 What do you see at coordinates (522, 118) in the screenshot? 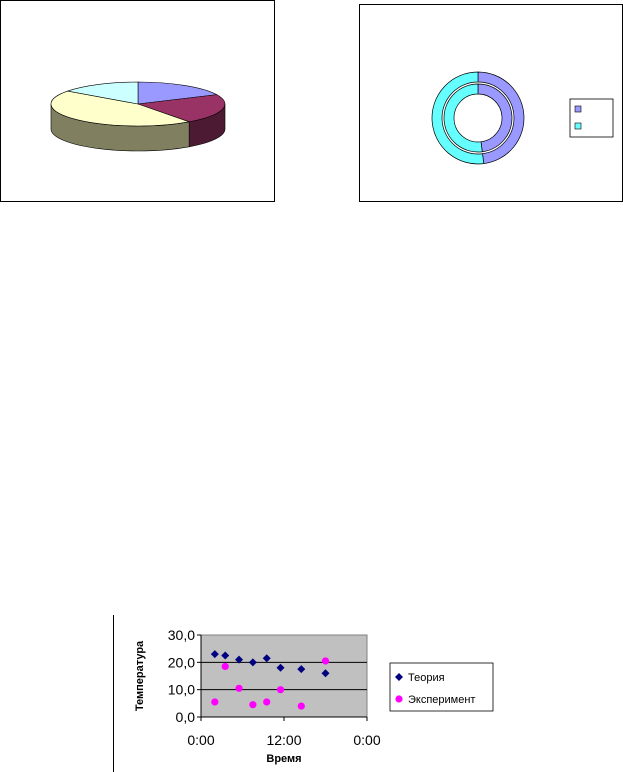
I see `donut-chart` at bounding box center [522, 118].